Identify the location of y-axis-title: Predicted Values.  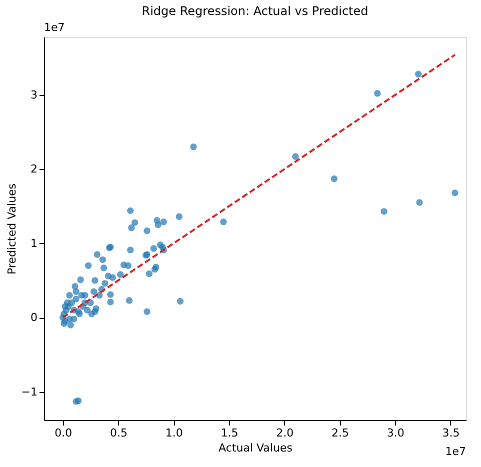
(11, 229).